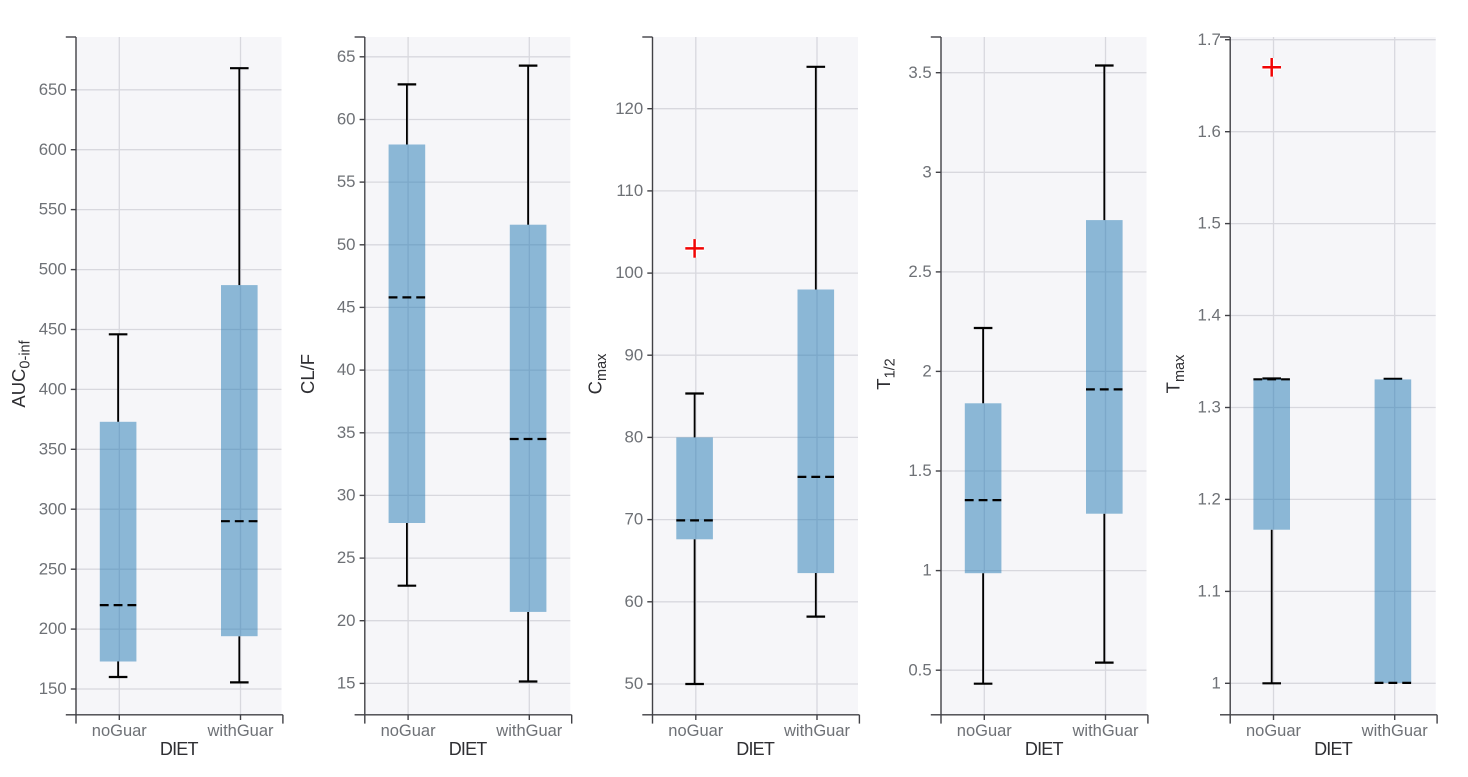 This screenshot has width=1468, height=777. Describe the element at coordinates (629, 272) in the screenshot. I see `svg-text: 100` at that location.